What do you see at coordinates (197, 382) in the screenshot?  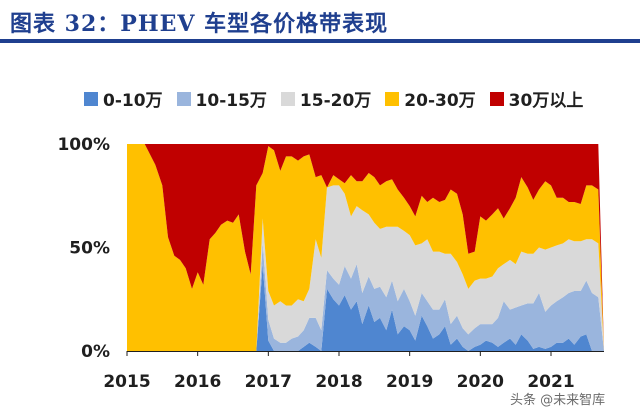 I see `x-tick-label: 2016` at bounding box center [197, 382].